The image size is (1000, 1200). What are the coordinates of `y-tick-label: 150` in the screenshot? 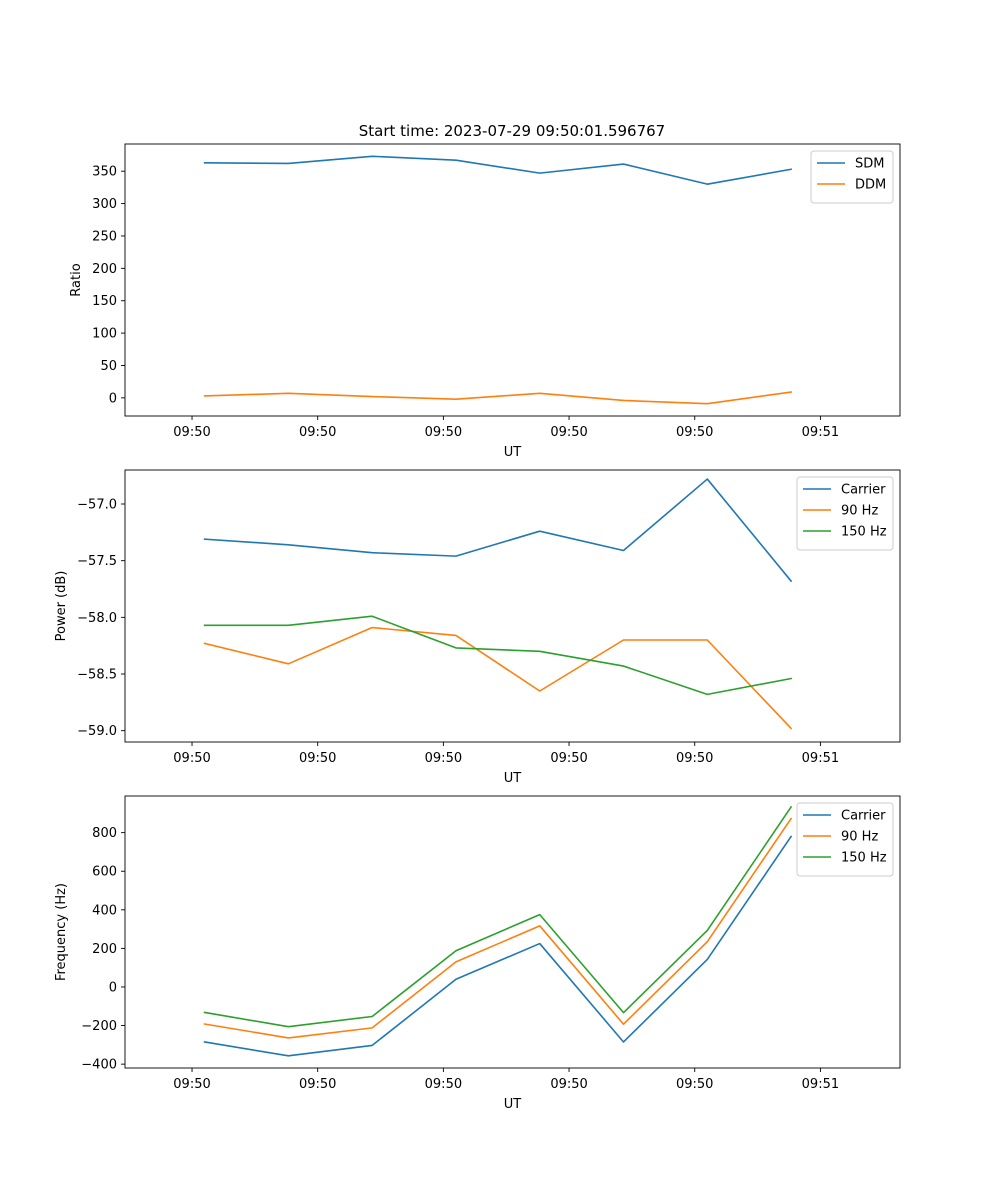 It's located at (104, 301).